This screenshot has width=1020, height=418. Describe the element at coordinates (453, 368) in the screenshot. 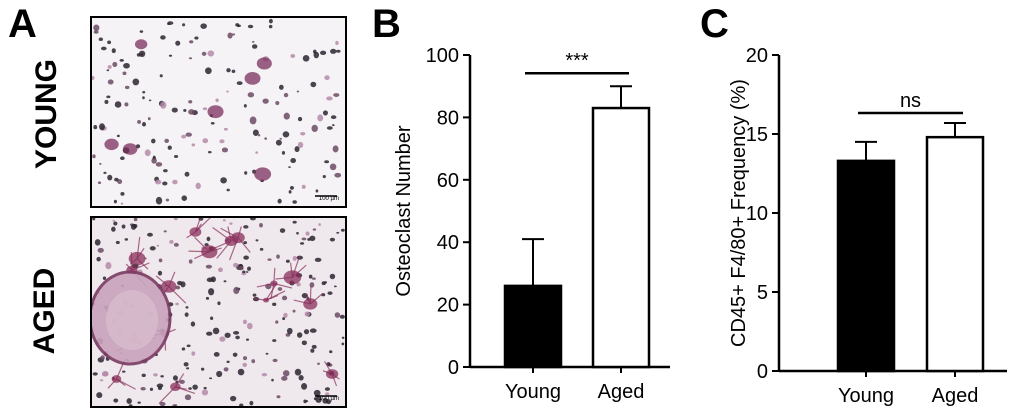

I see `y-tick-label: 0` at that location.